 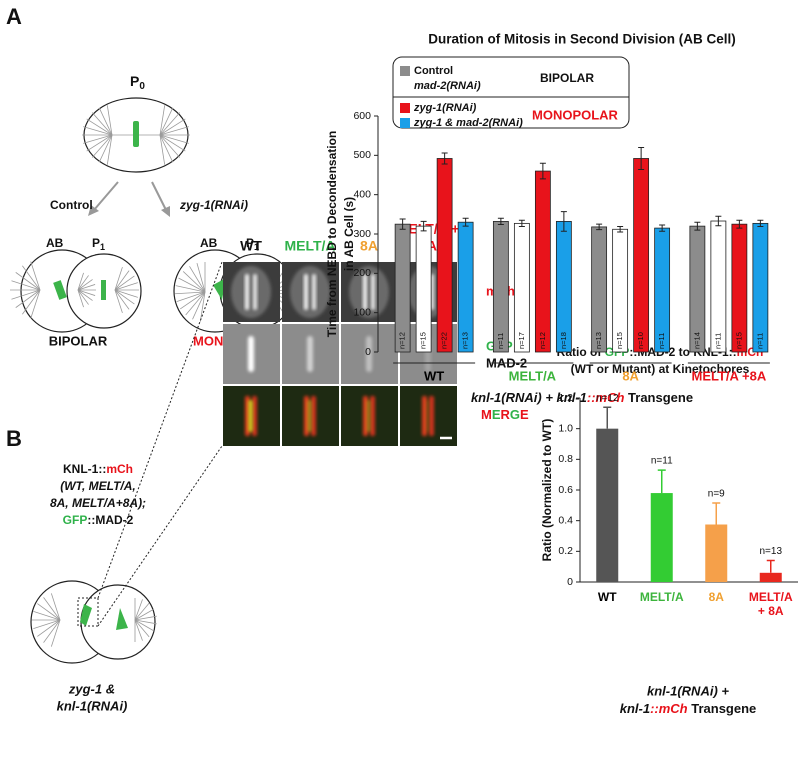 What do you see at coordinates (669, 708) in the screenshot?
I see `label: ::mCh` at bounding box center [669, 708].